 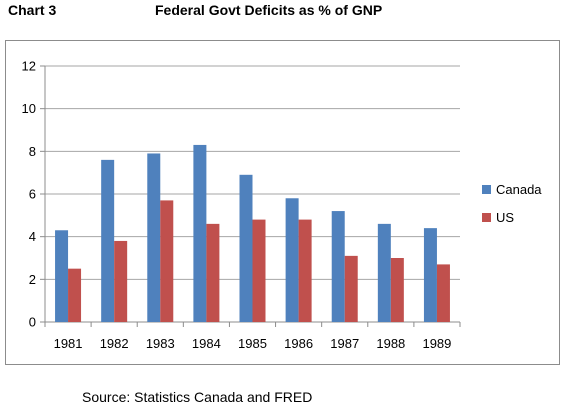 What do you see at coordinates (246, 248) in the screenshot?
I see `bar-canada-1985` at bounding box center [246, 248].